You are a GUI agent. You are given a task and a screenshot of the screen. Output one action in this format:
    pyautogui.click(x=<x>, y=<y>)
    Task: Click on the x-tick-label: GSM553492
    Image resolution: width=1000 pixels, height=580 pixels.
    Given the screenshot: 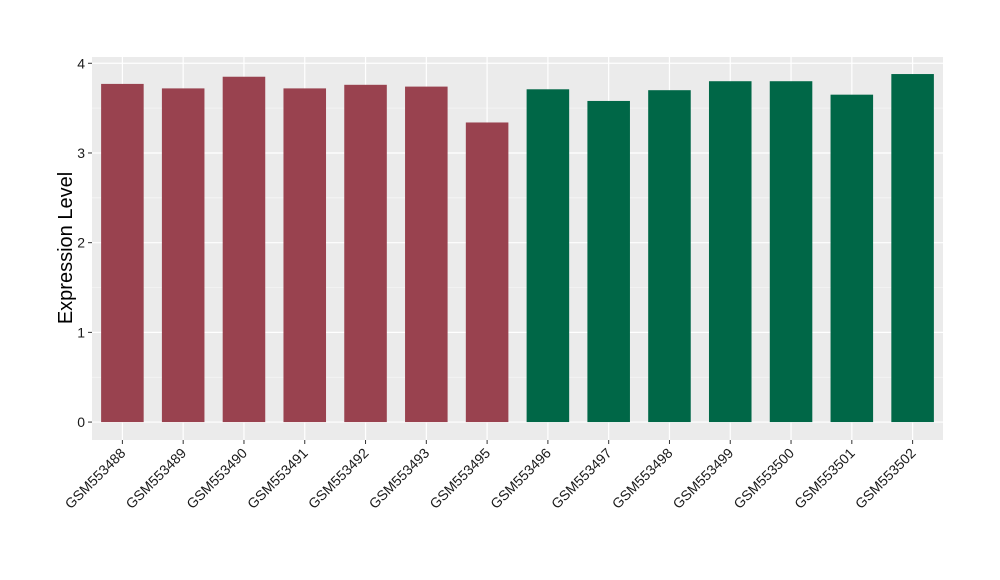 What is the action you would take?
    pyautogui.click(x=338, y=478)
    